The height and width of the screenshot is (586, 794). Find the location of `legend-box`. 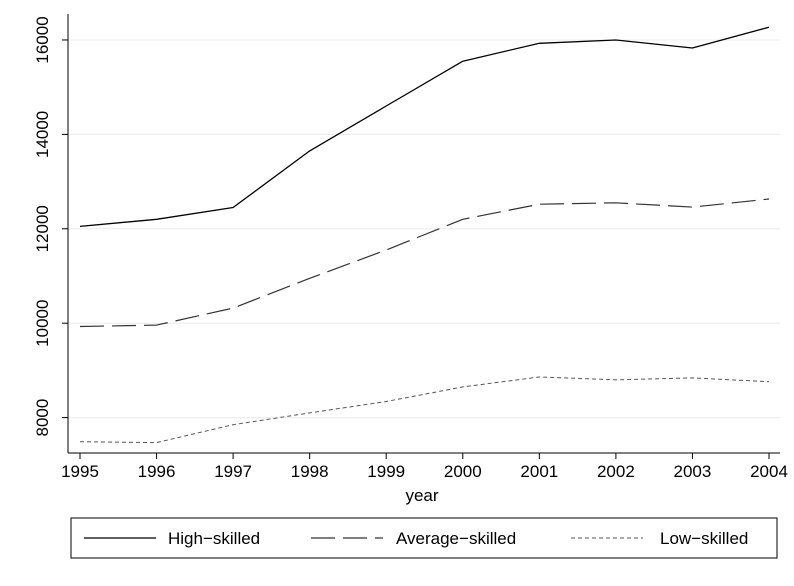

legend-box is located at coordinates (424, 538).